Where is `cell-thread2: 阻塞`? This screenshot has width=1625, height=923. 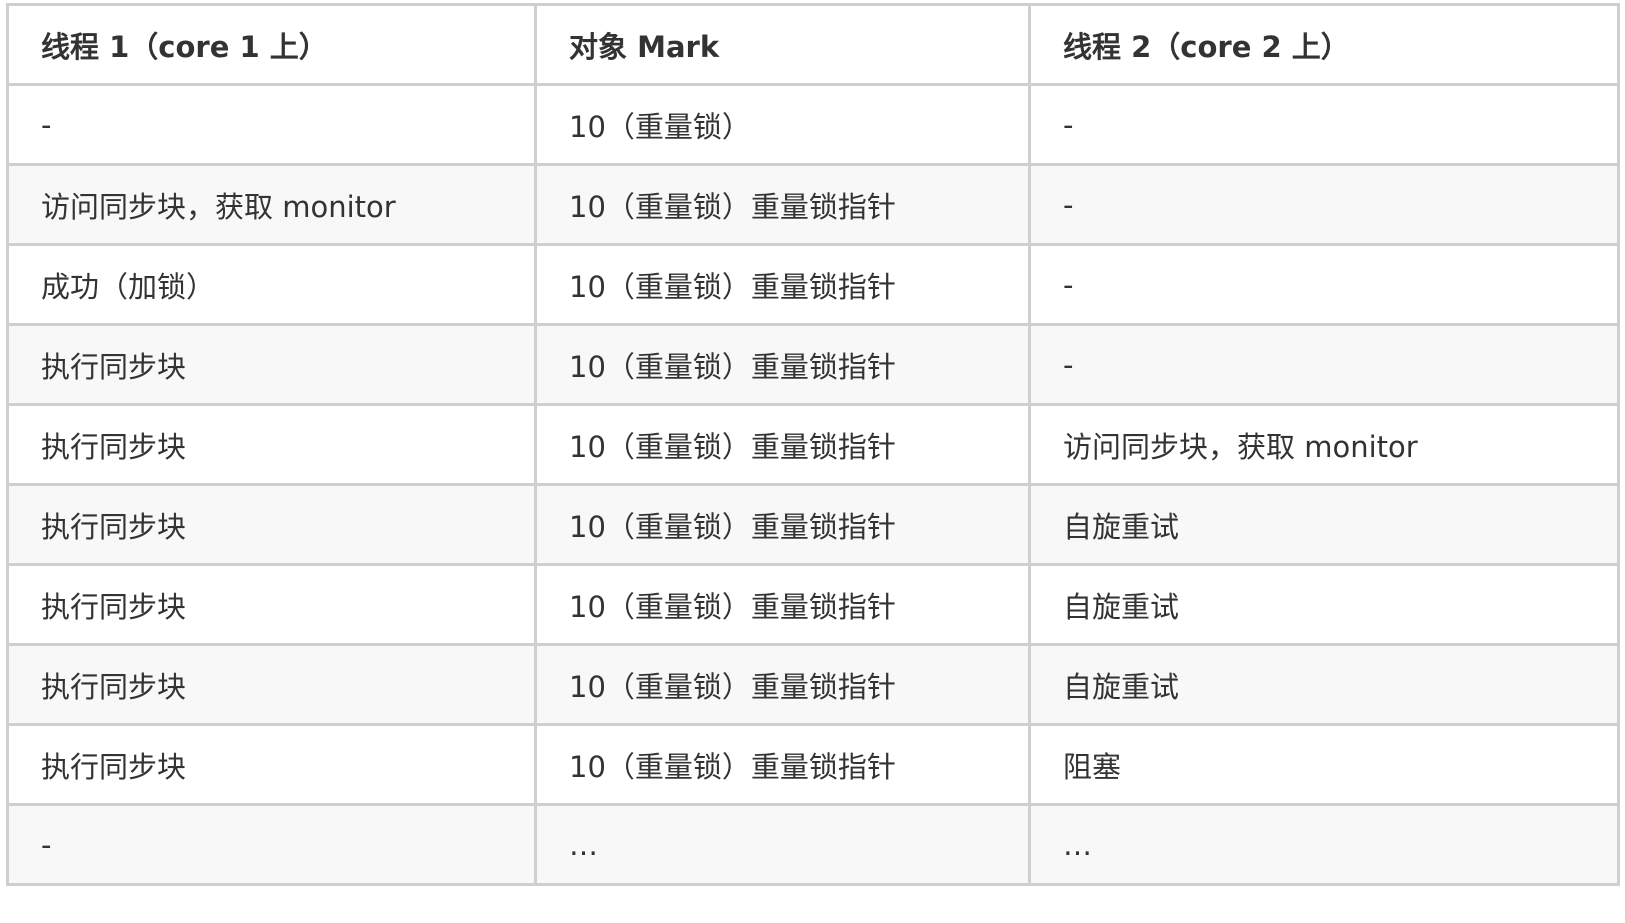 cell-thread2: 阻塞 is located at coordinates (1324, 764).